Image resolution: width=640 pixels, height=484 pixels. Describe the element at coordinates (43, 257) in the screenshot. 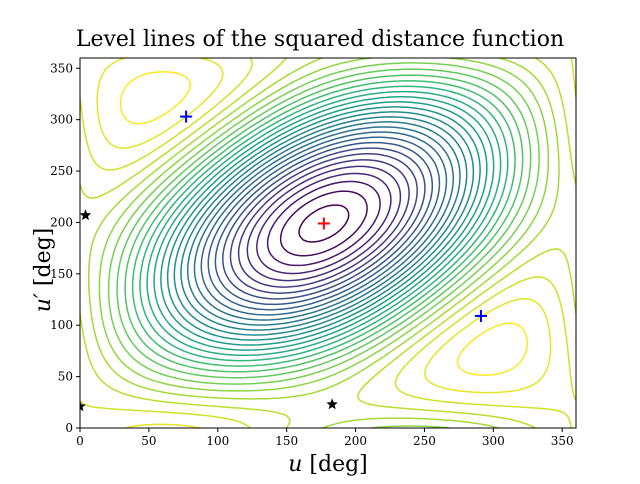

I see `y-axis-unit: [deg]` at that location.